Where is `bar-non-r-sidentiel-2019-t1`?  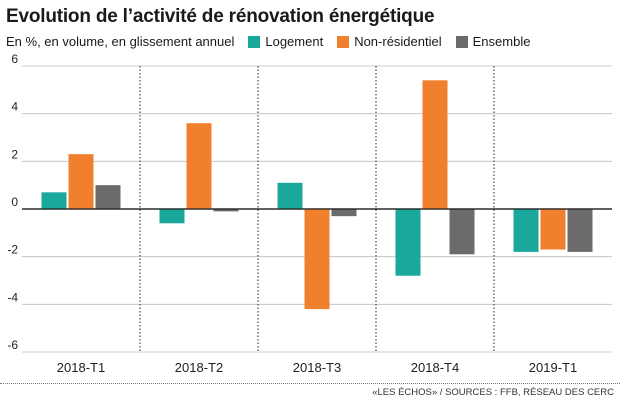 bar-non-r-sidentiel-2019-t1 is located at coordinates (553, 229).